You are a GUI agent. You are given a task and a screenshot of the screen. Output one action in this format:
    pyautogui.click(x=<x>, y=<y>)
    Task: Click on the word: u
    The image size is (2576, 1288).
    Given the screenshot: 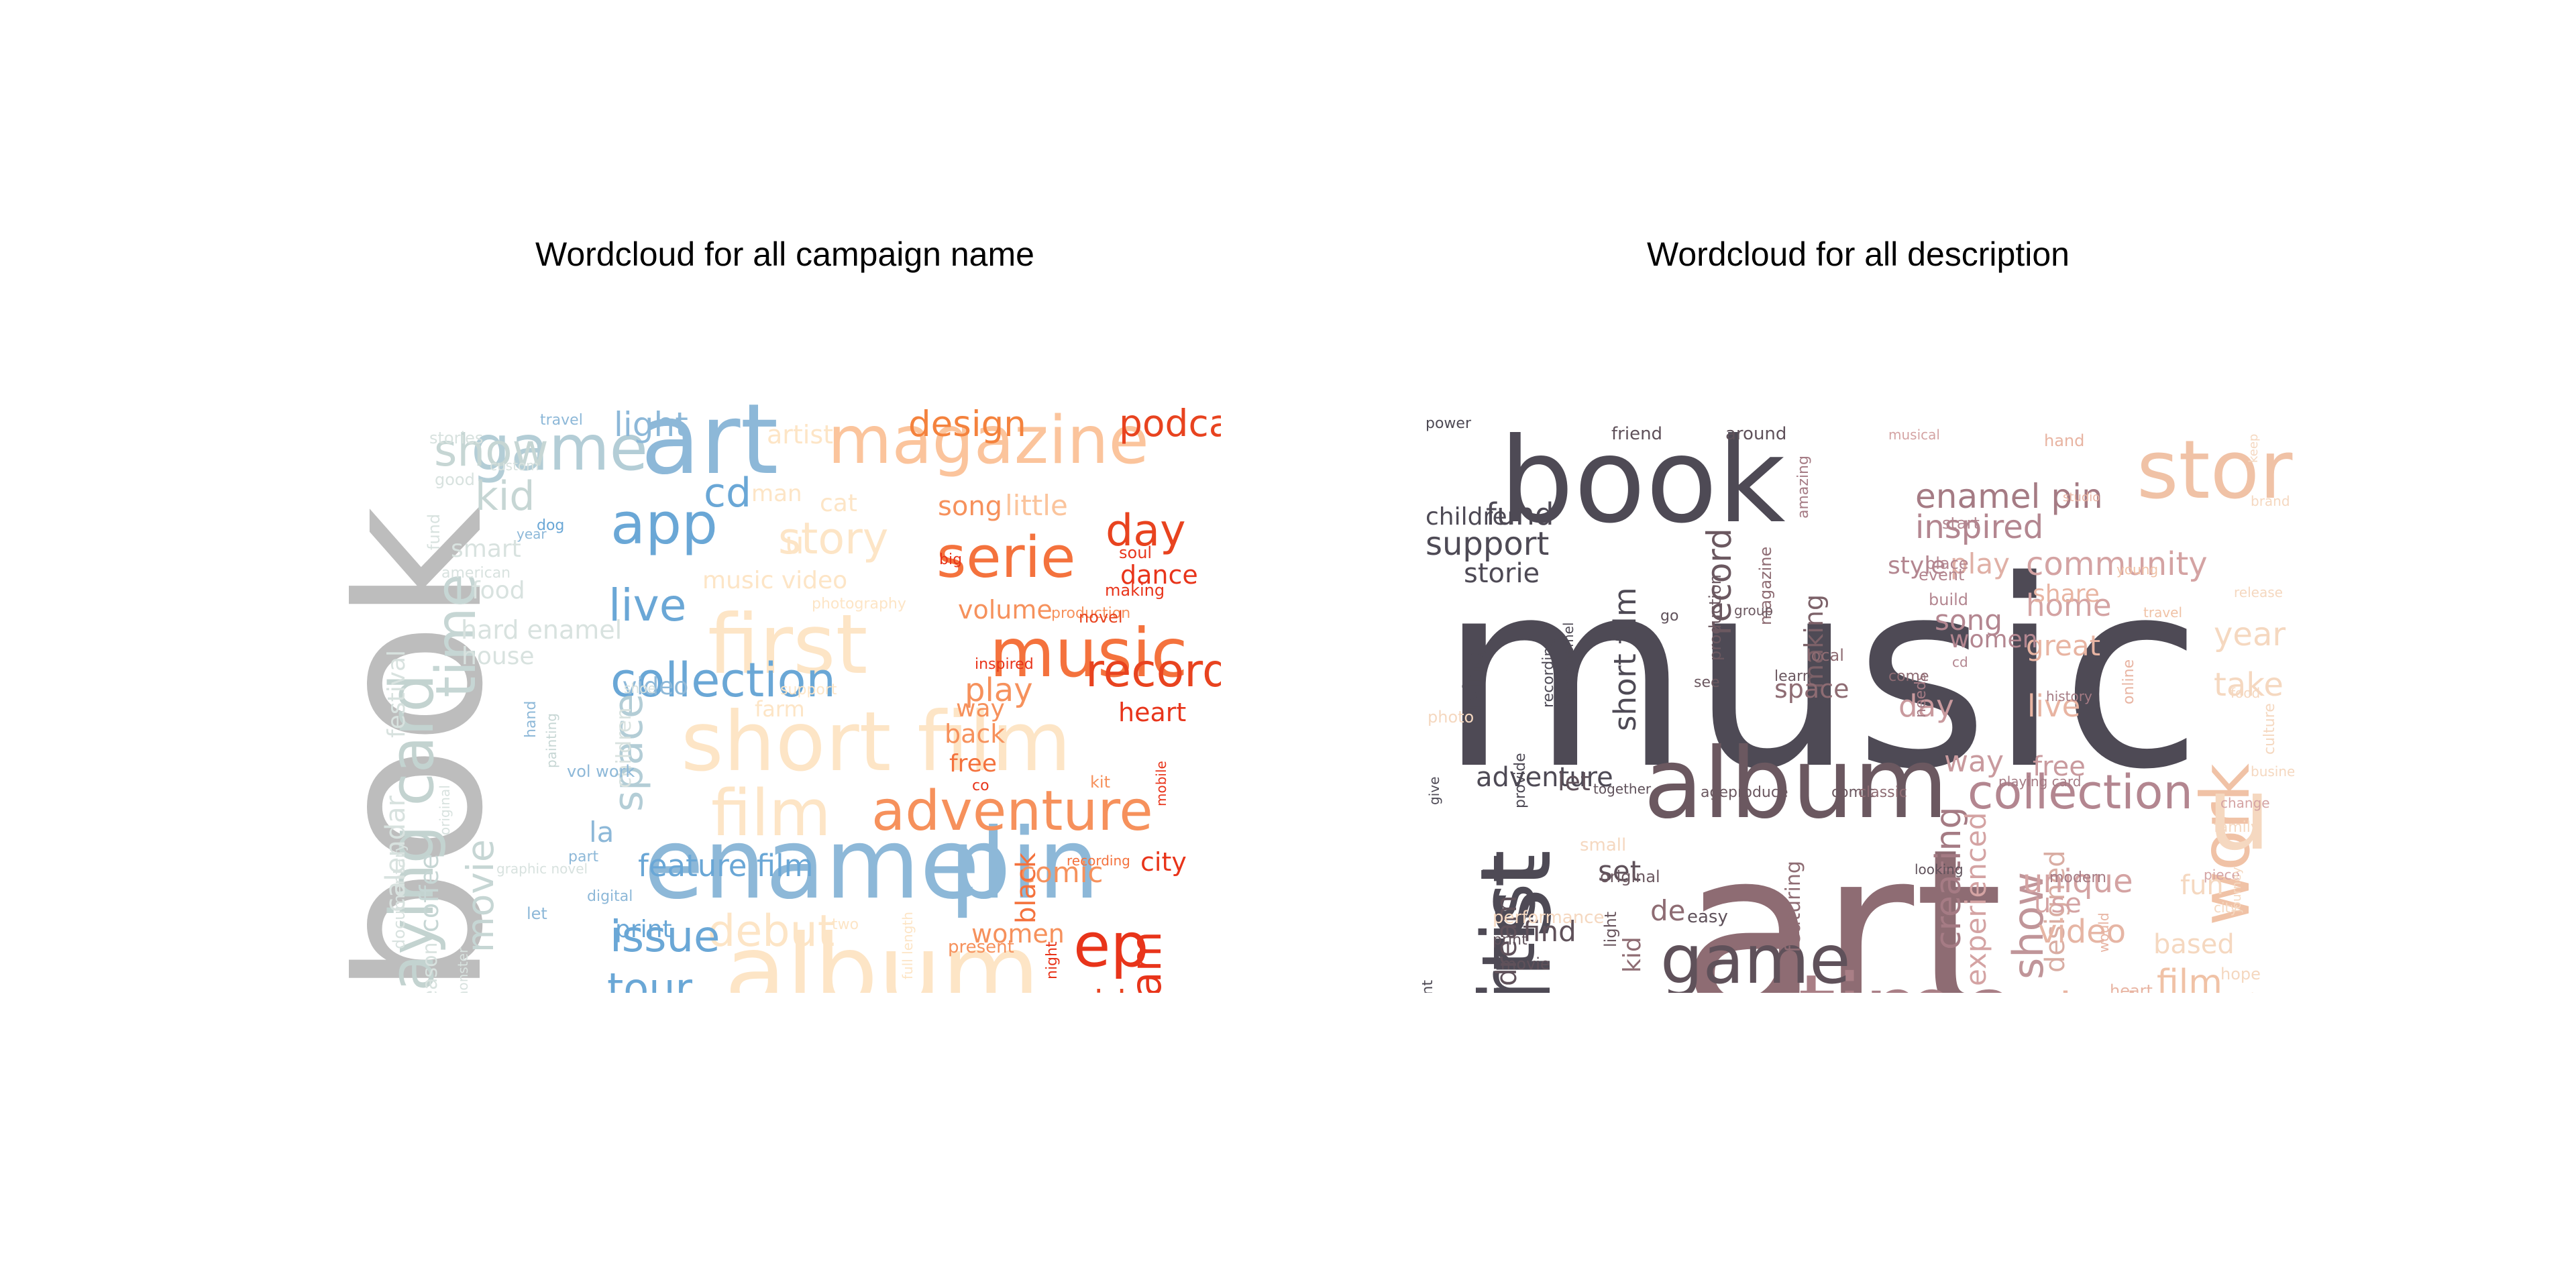 What is the action you would take?
    pyautogui.click(x=2239, y=814)
    